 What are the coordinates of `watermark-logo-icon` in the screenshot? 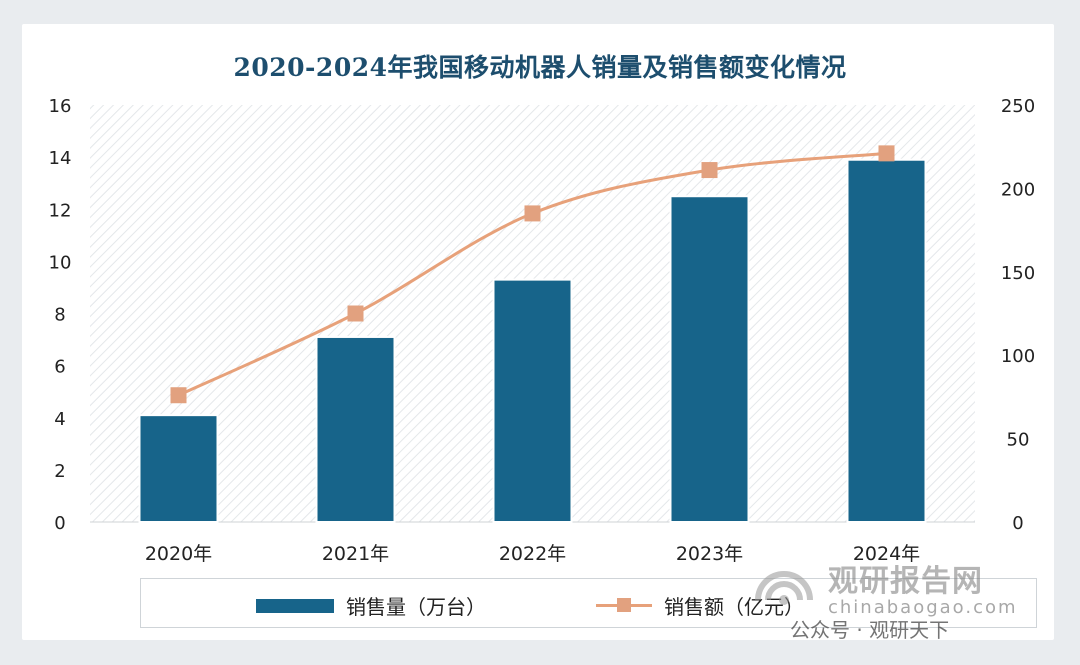 It's located at (784, 588).